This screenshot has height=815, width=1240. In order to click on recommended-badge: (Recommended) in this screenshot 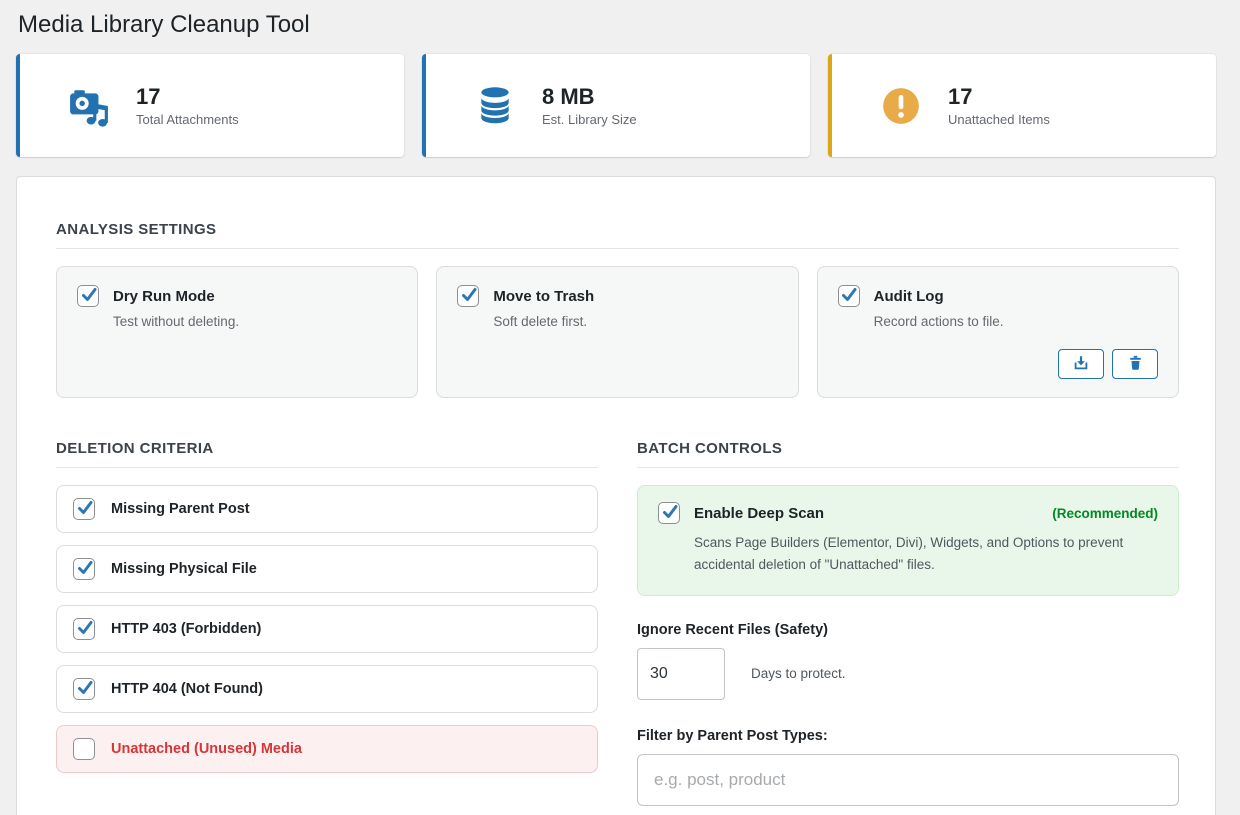, I will do `click(1105, 513)`.